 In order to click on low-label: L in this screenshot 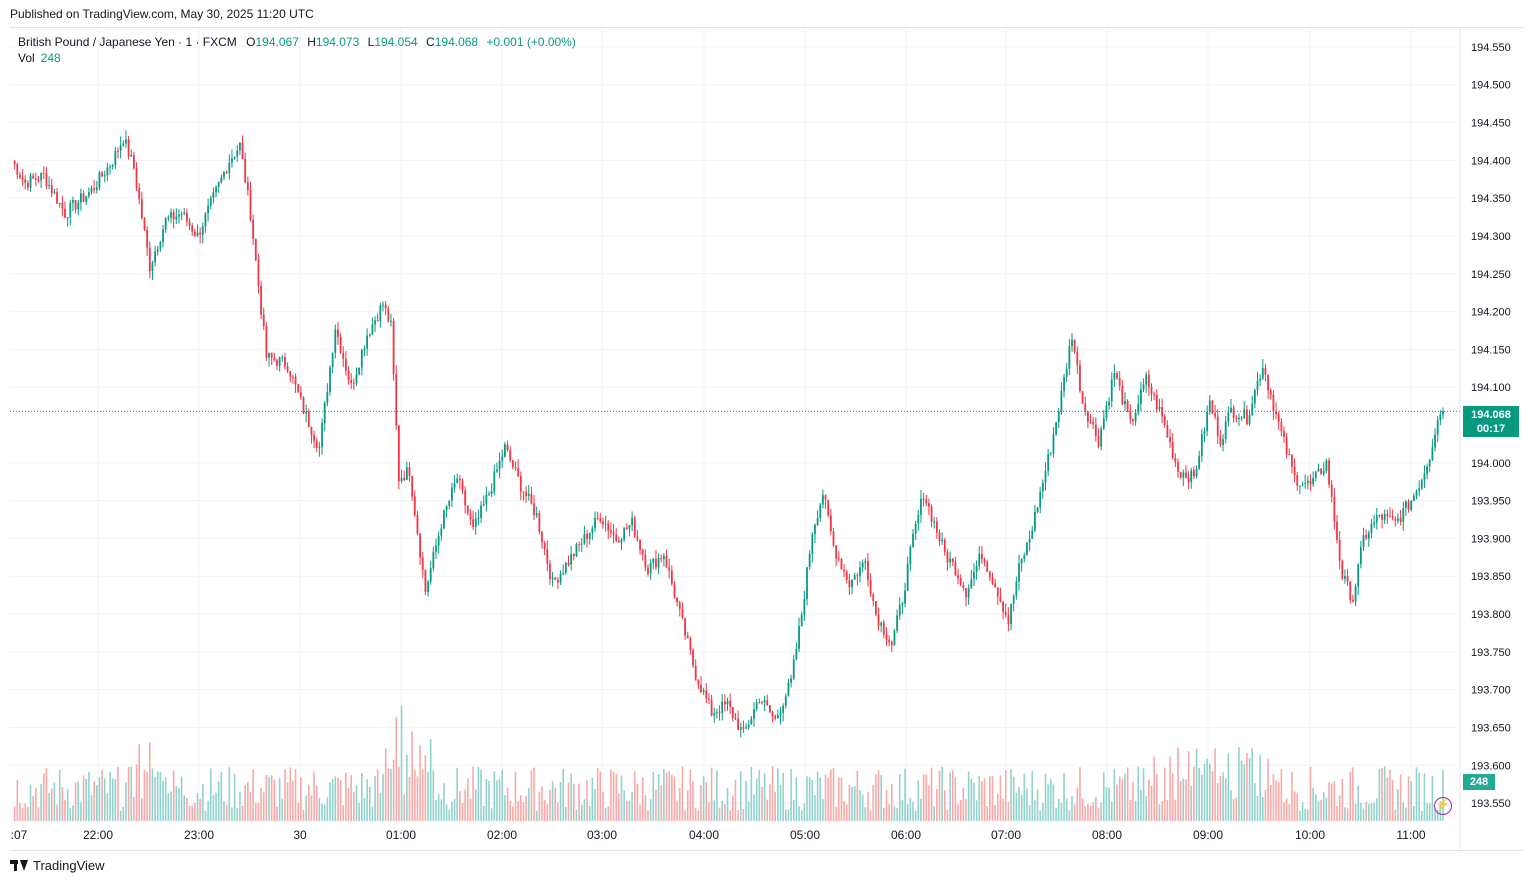, I will do `click(371, 42)`.